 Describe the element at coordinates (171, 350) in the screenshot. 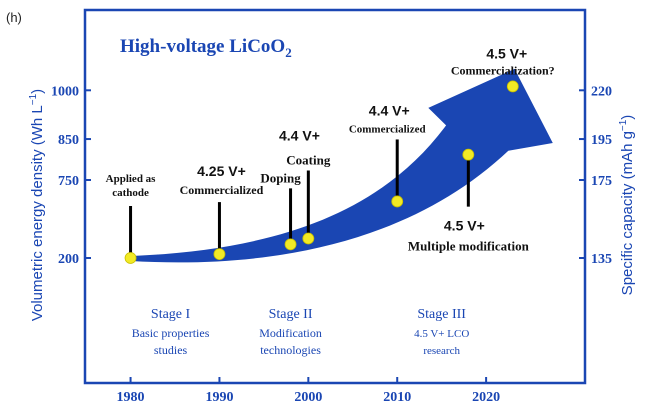

I see `stage-desc-line: studies` at that location.